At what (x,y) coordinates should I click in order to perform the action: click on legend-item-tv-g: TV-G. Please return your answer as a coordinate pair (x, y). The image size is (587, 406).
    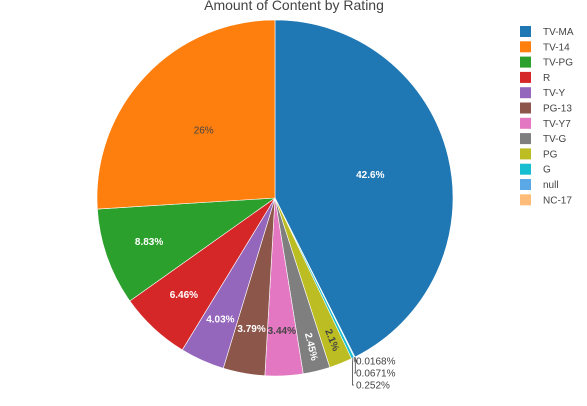
    Looking at the image, I should click on (543, 139).